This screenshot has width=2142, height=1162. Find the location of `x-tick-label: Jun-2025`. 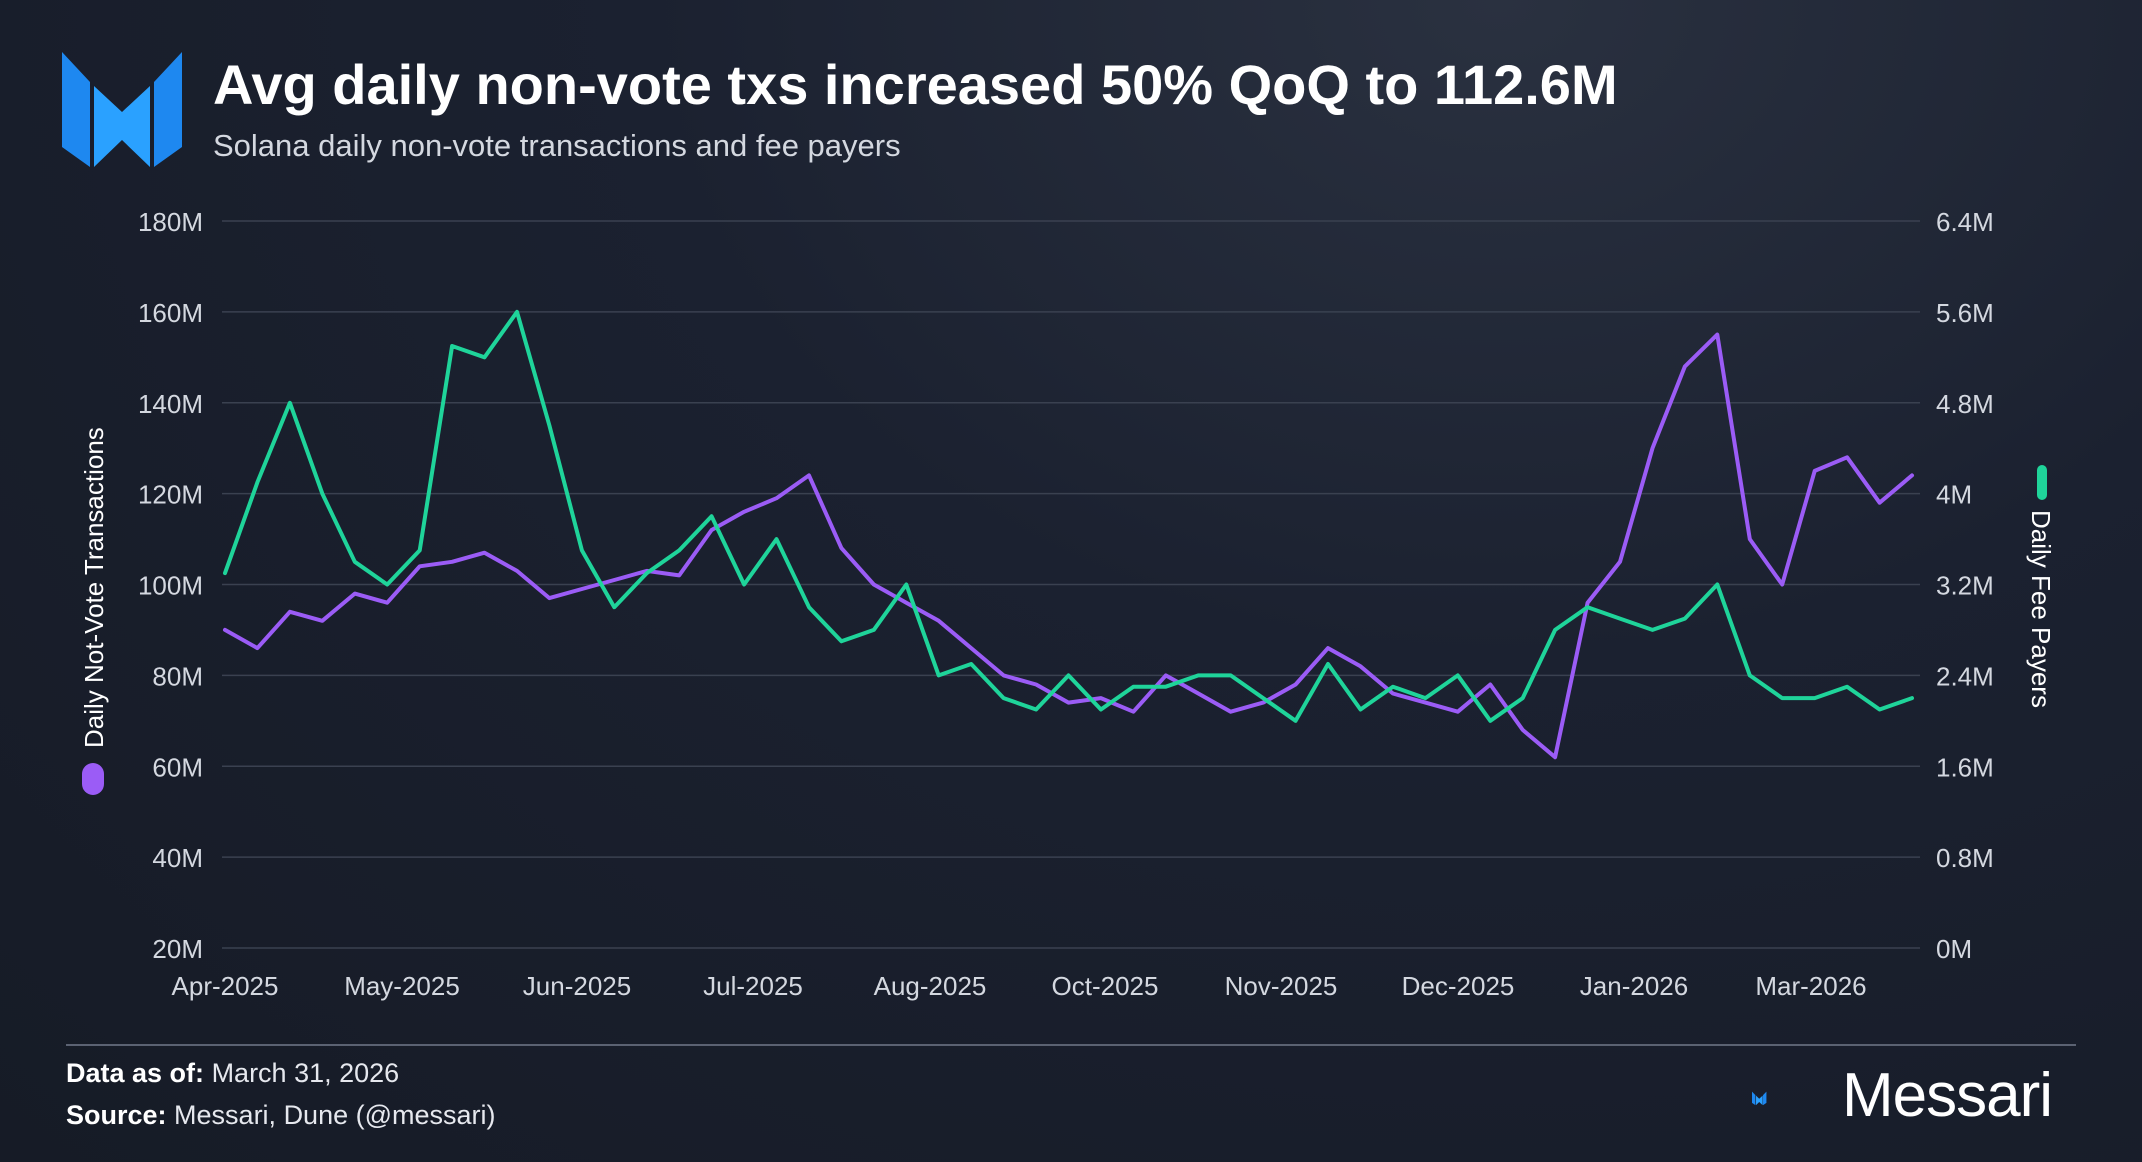

x-tick-label: Jun-2025 is located at coordinates (577, 986).